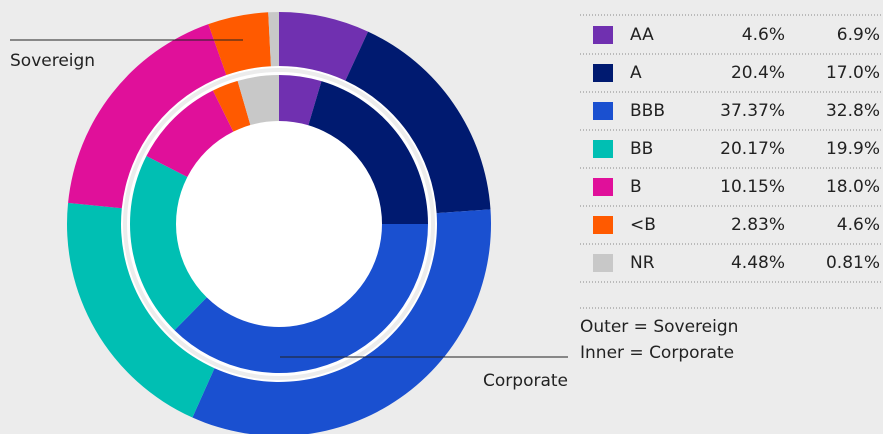 The height and width of the screenshot is (434, 883). What do you see at coordinates (642, 263) in the screenshot?
I see `legend-label: NR` at bounding box center [642, 263].